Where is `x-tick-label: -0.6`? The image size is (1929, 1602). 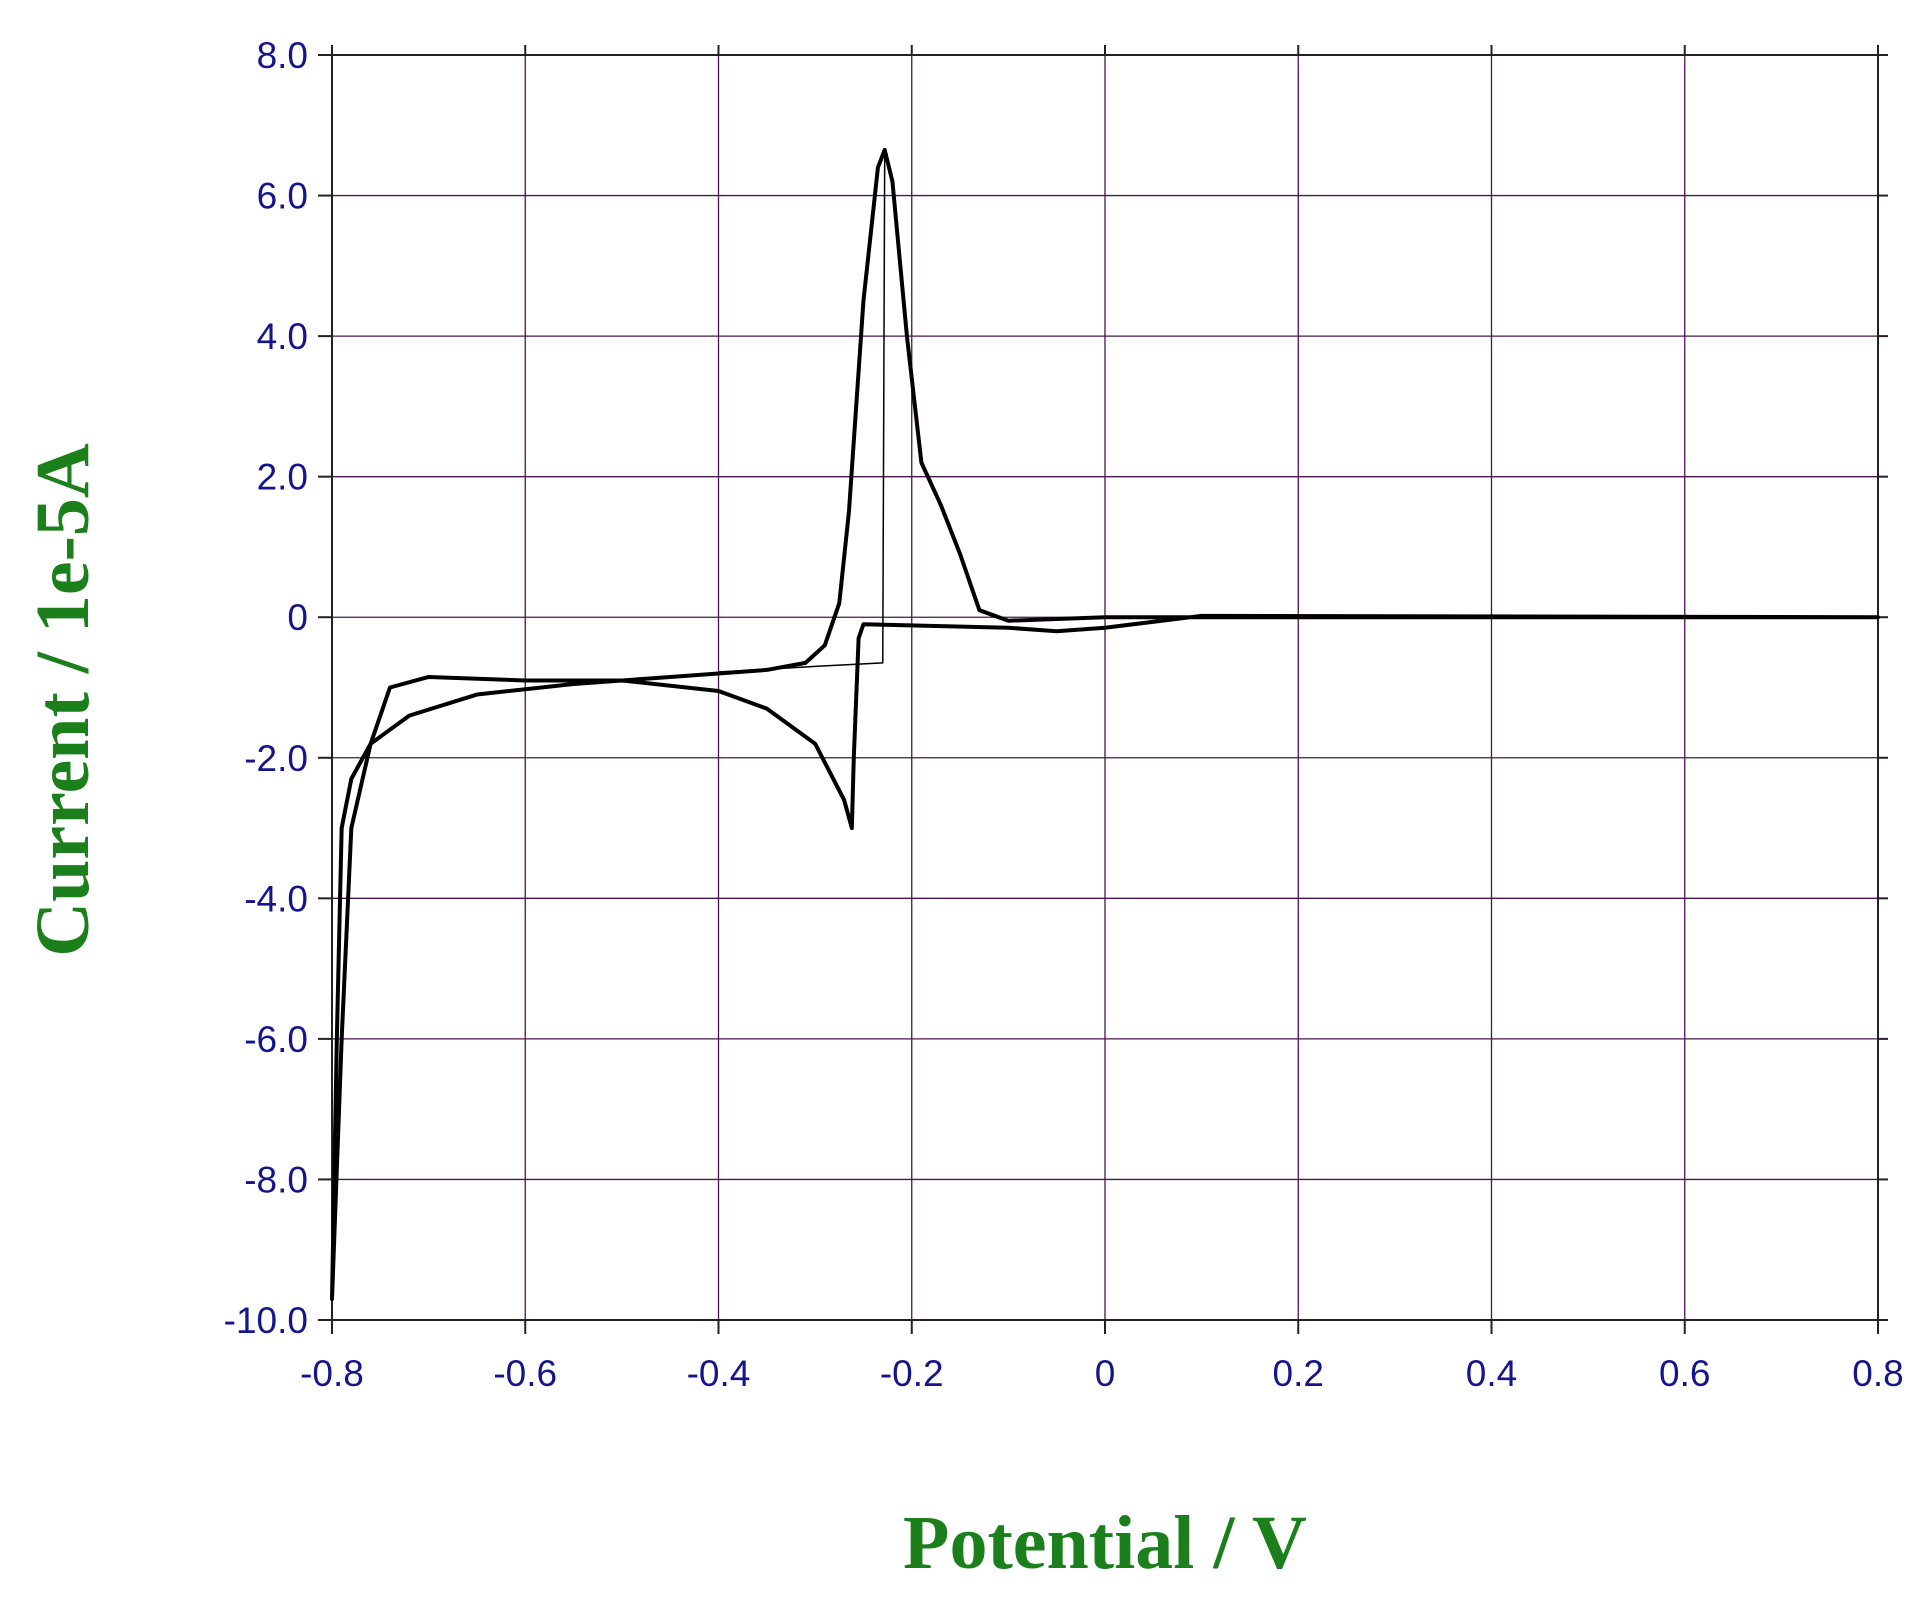 x-tick-label: -0.6 is located at coordinates (525, 1373).